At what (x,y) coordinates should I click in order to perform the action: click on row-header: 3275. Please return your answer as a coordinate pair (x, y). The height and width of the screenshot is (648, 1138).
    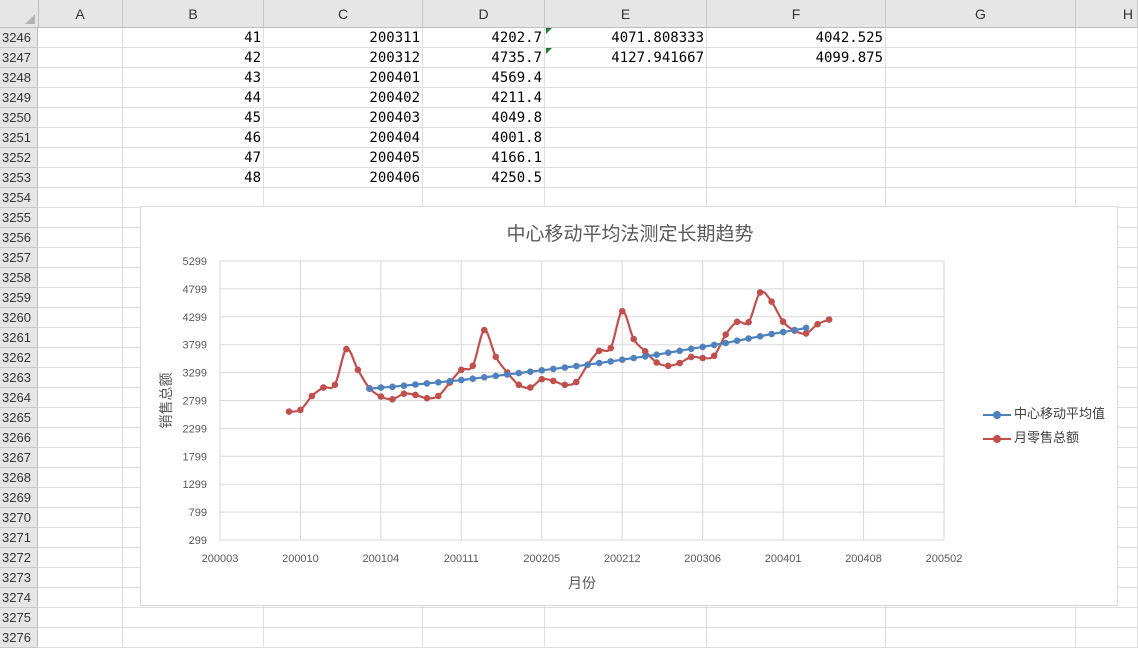
    Looking at the image, I should click on (19, 618).